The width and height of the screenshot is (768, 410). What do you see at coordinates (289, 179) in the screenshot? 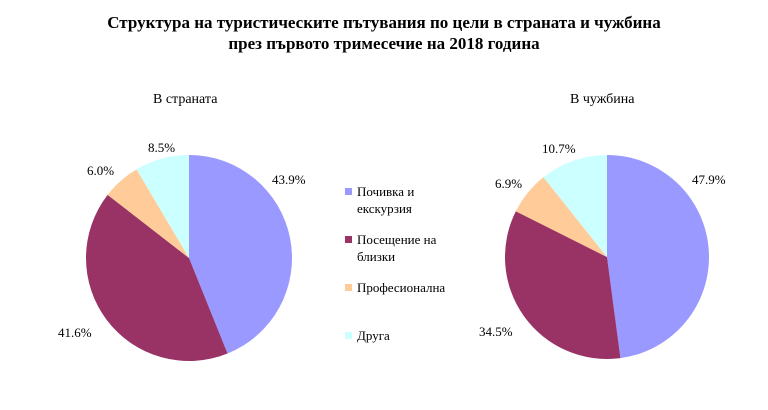
I see `pie-left-label-0: 43.9%` at bounding box center [289, 179].